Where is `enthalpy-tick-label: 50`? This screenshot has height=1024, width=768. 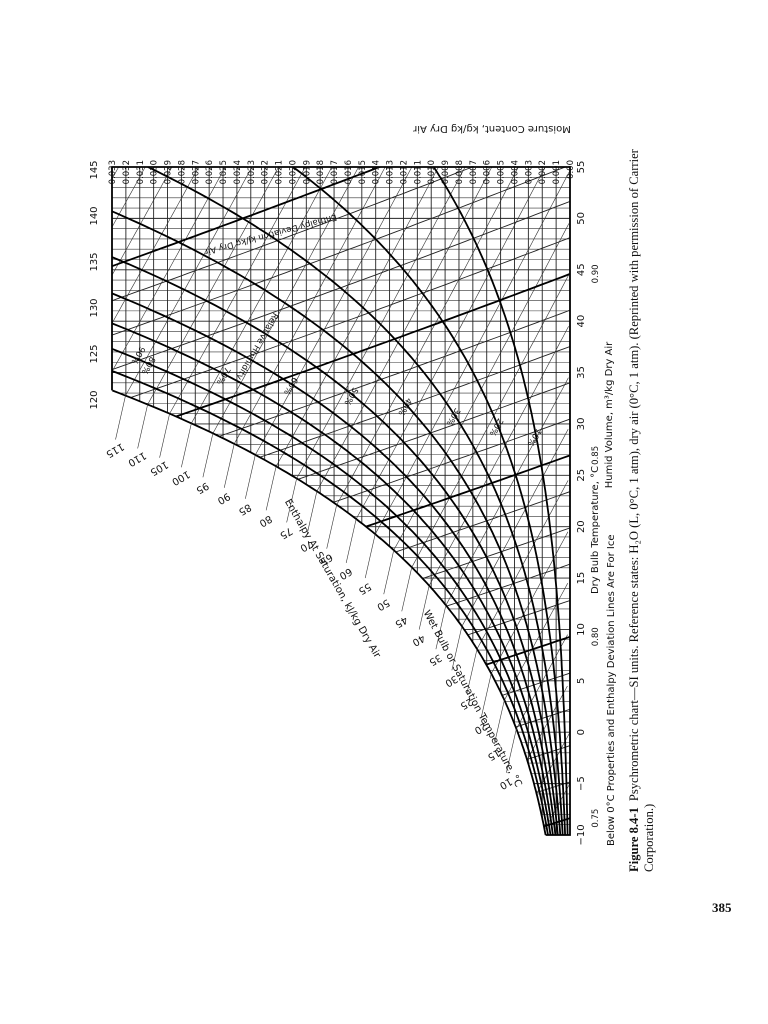
enthalpy-tick-label: 50 is located at coordinates (383, 604).